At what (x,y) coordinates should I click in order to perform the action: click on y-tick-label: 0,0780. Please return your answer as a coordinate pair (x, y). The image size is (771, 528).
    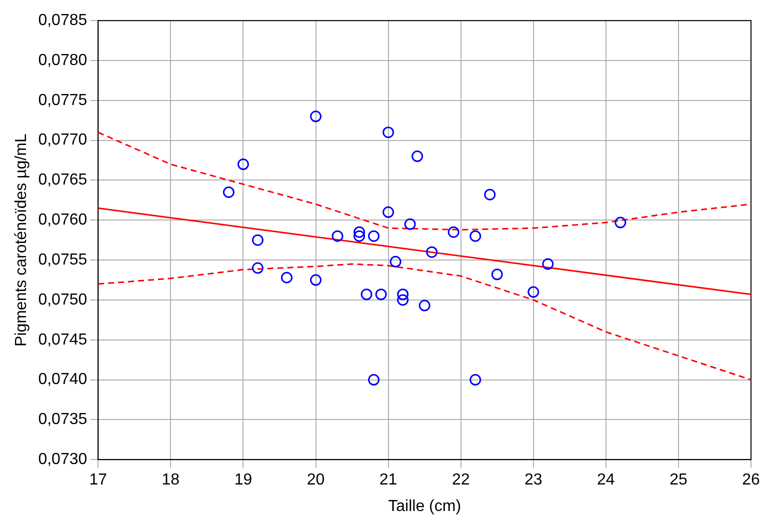
    Looking at the image, I should click on (63, 60).